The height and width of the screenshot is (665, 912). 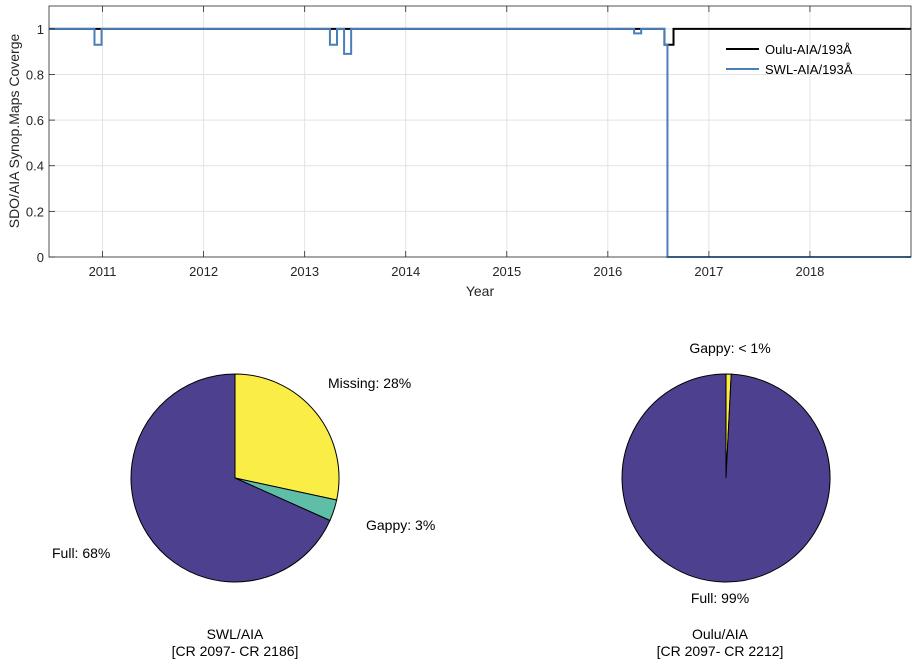 What do you see at coordinates (14, 131) in the screenshot?
I see `y-axis-label: SDO/AIA Synop.Maps Coverge` at bounding box center [14, 131].